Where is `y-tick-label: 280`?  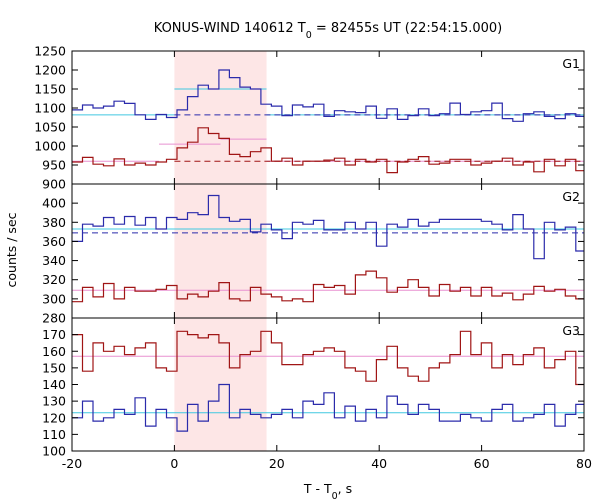 y-tick-label: 280 is located at coordinates (54, 318).